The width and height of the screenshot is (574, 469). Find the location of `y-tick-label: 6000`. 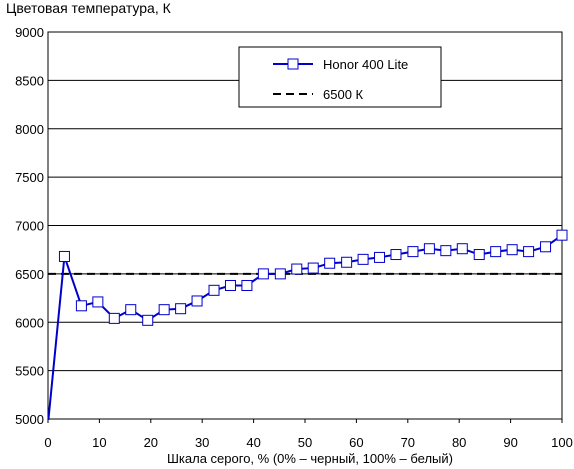

y-tick-label: 6000 is located at coordinates (29, 322).